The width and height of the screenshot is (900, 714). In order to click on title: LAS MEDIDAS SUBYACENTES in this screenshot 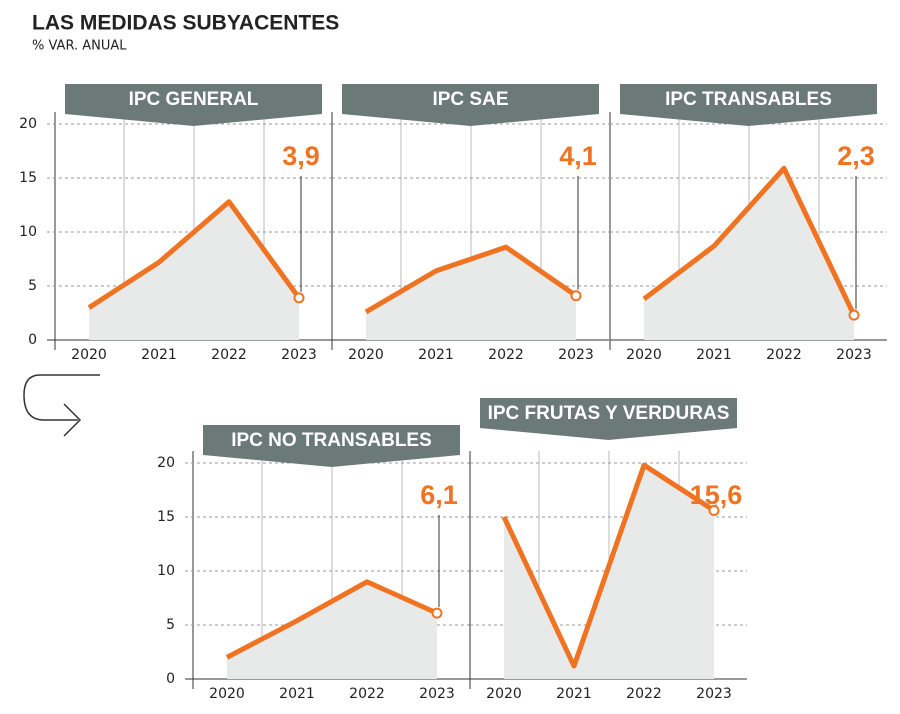, I will do `click(185, 23)`.